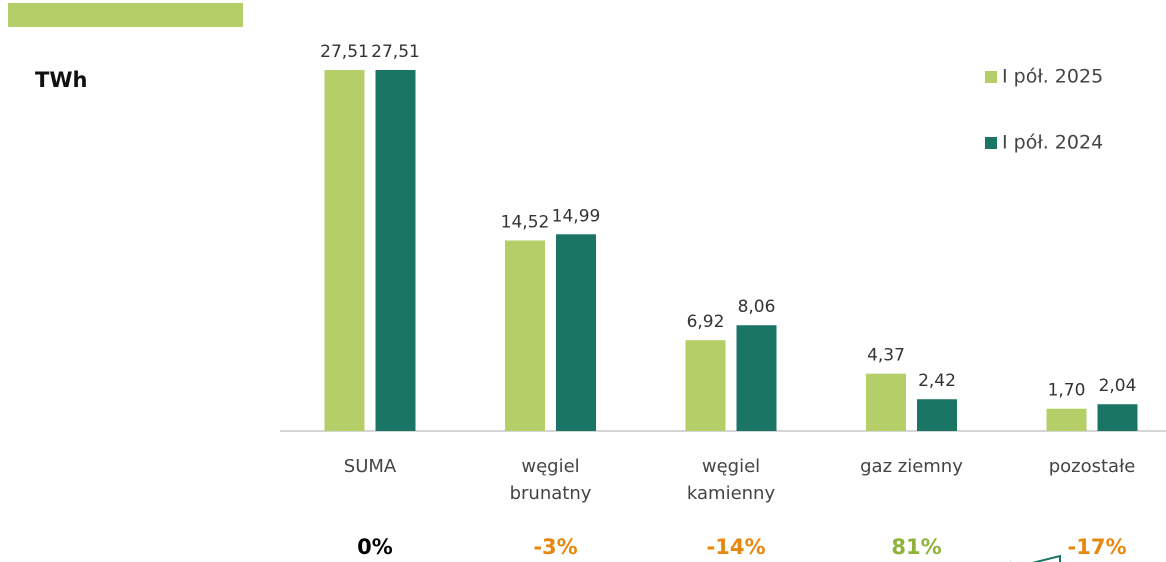 This screenshot has height=562, width=1166. What do you see at coordinates (757, 307) in the screenshot?
I see `value-label: 8,06` at bounding box center [757, 307].